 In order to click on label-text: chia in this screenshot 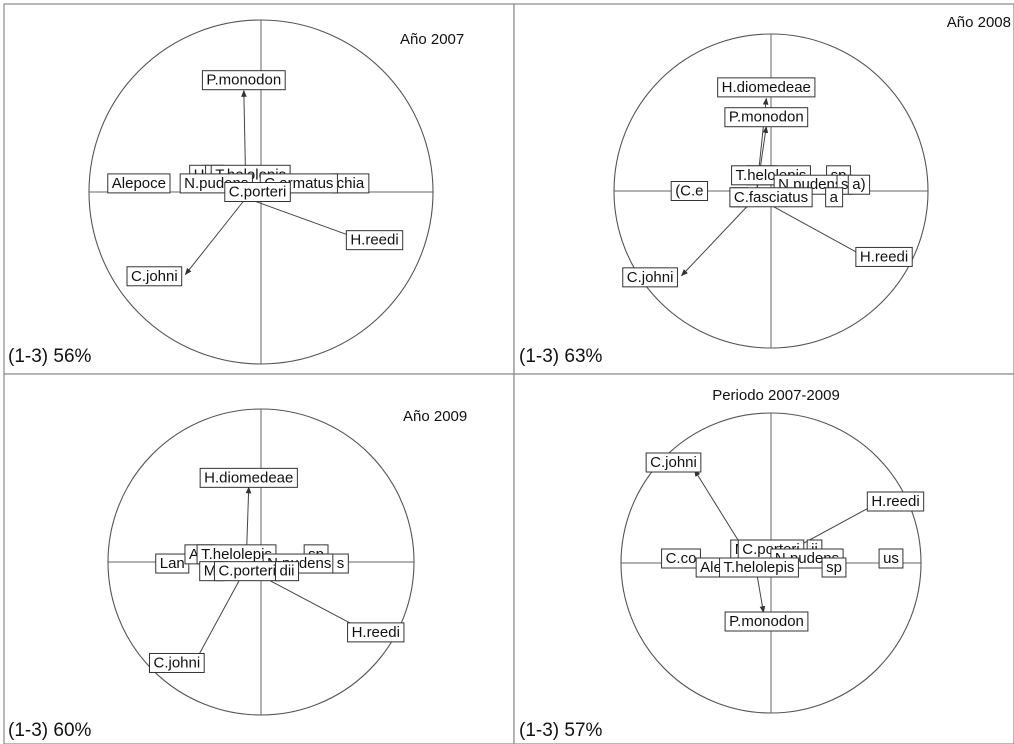, I will do `click(351, 183)`.